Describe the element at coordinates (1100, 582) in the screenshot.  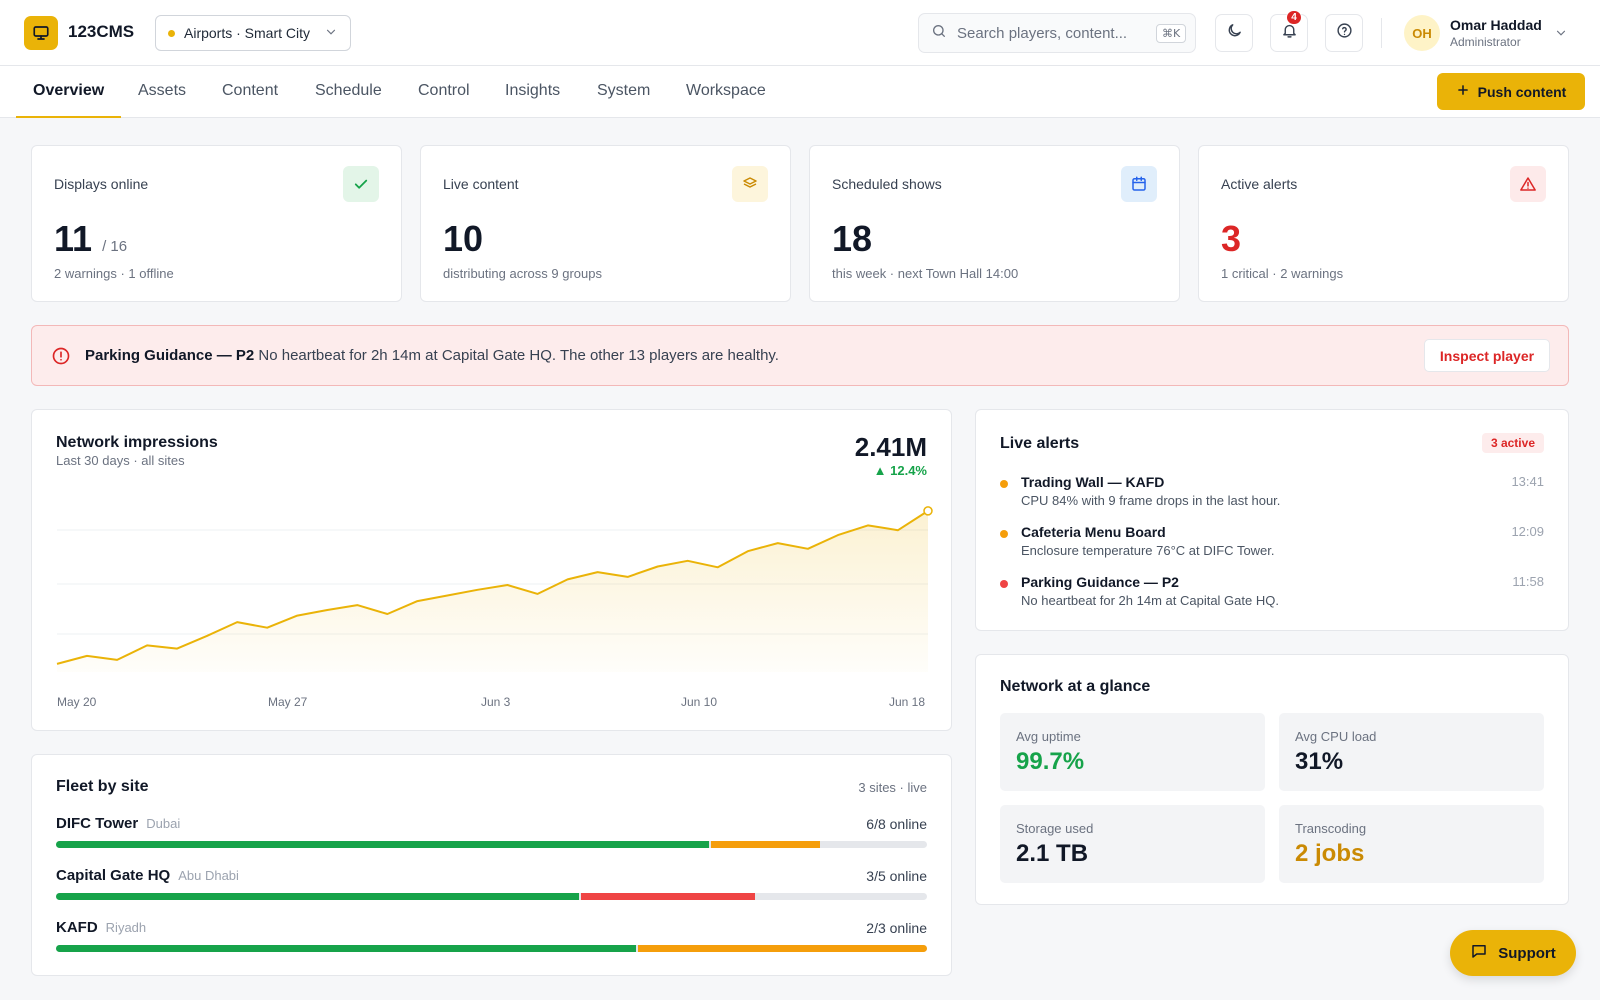
I see `alert-title: Parking Guidance — P2` at that location.